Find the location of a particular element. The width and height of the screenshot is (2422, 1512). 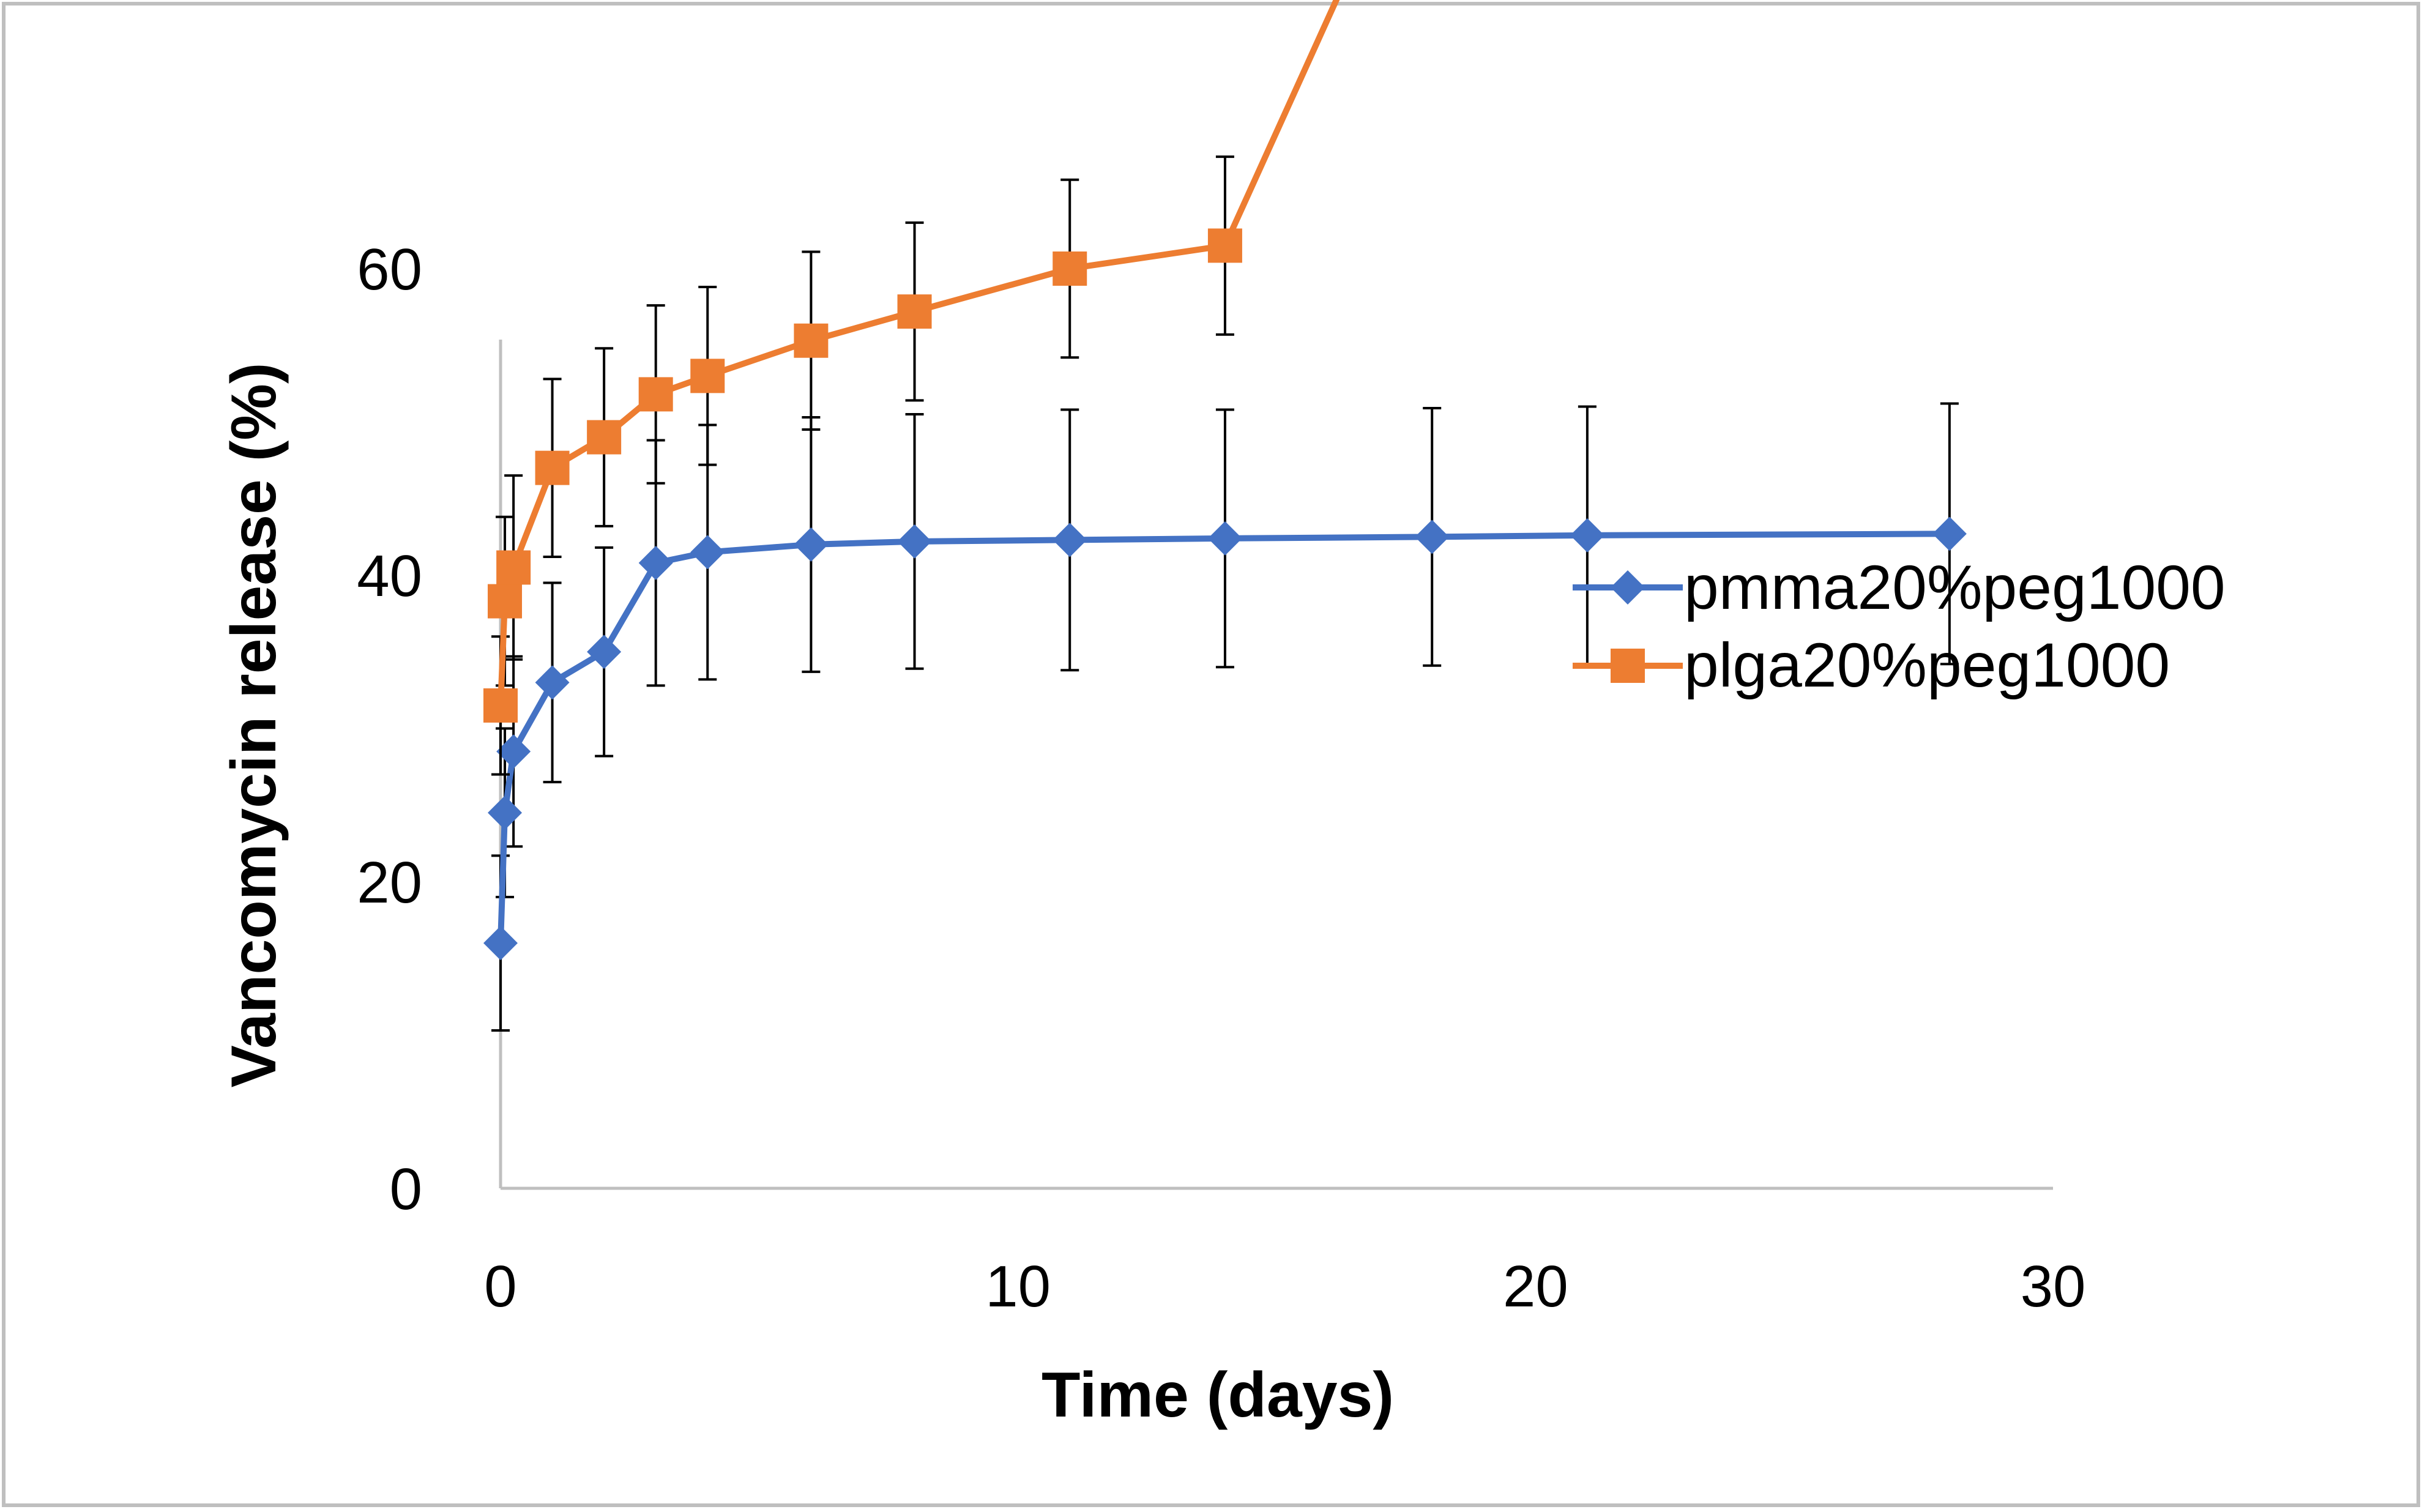

legend-entry-plga: plga20%peg1000 is located at coordinates (1872, 665).